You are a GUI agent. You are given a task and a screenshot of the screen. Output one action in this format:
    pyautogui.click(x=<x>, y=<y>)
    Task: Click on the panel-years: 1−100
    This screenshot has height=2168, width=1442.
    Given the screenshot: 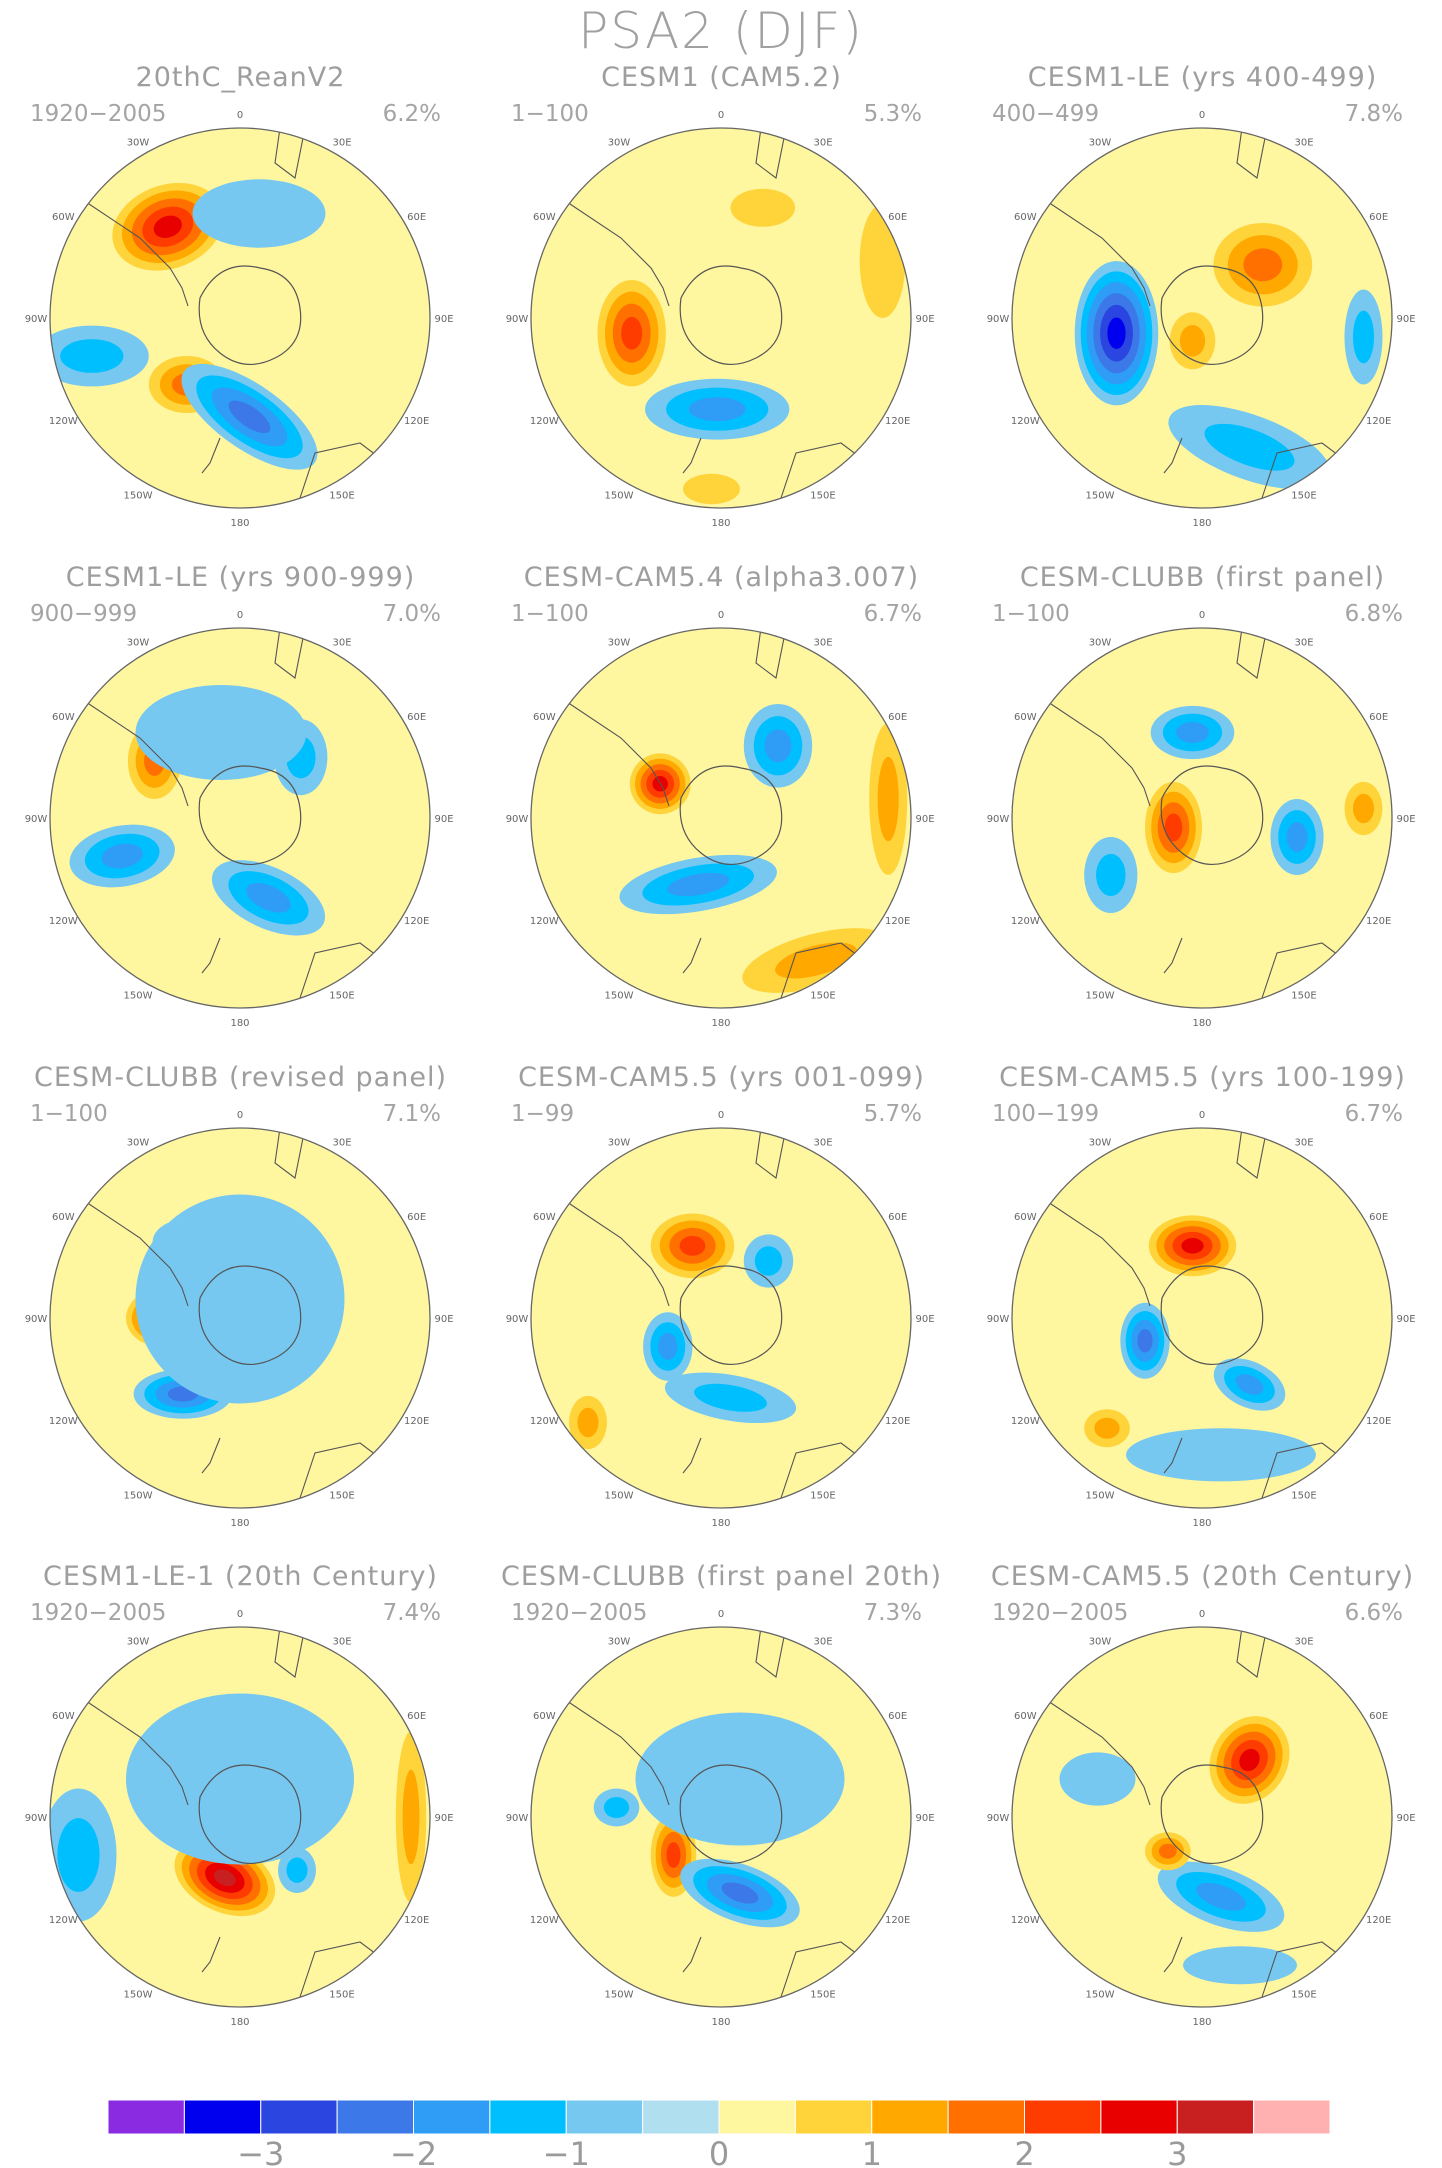 What is the action you would take?
    pyautogui.click(x=550, y=614)
    